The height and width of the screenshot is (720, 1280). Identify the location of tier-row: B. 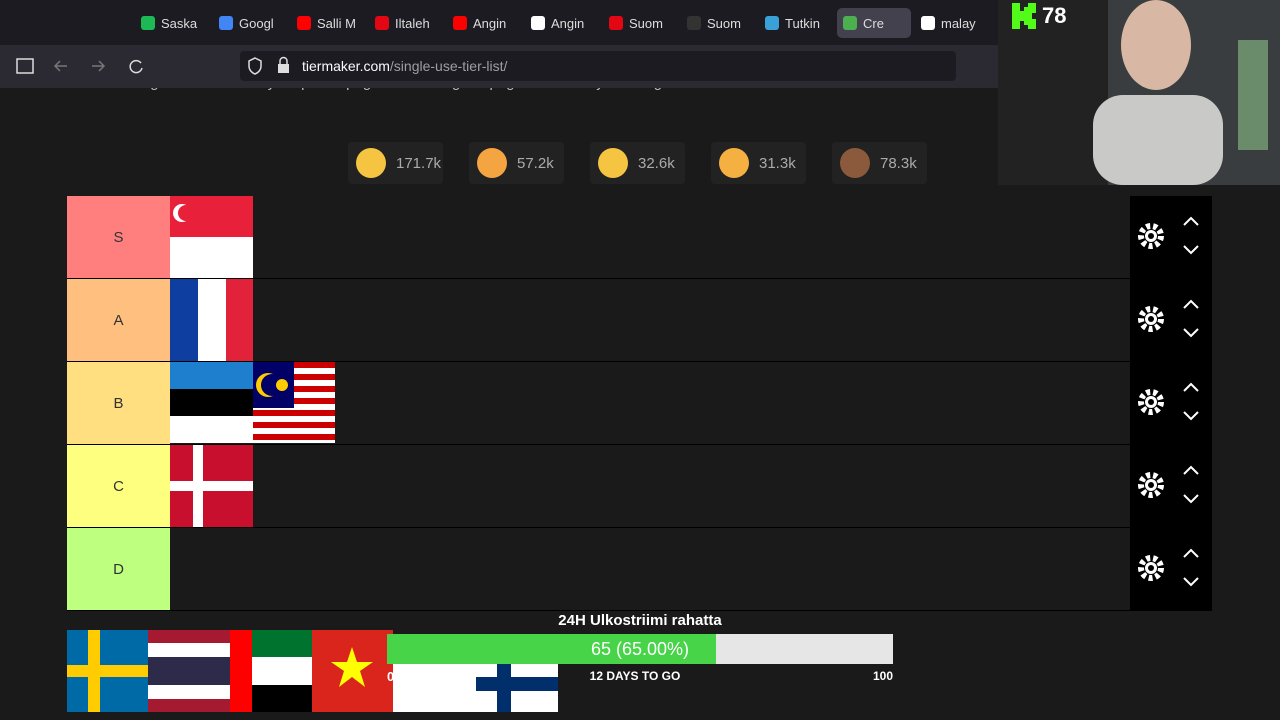
(598, 403).